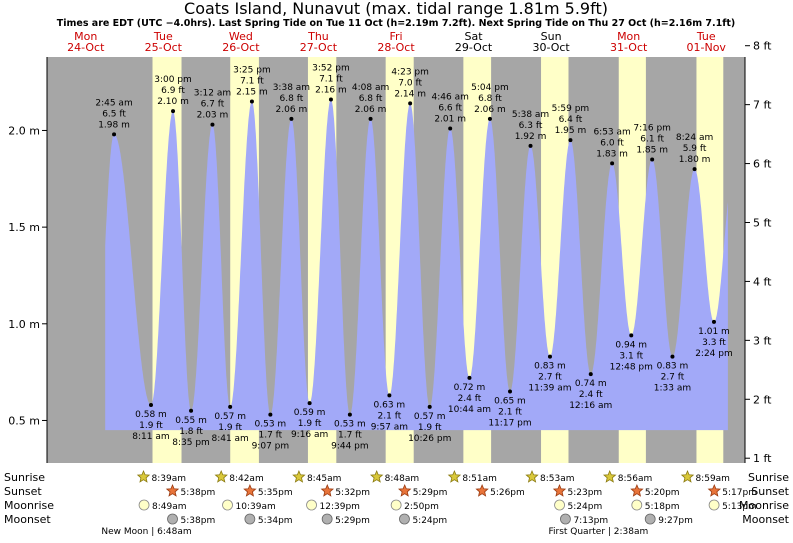 Image resolution: width=793 pixels, height=543 pixels. Describe the element at coordinates (395, 36) in the screenshot. I see `day-of-week-label: Fri` at that location.